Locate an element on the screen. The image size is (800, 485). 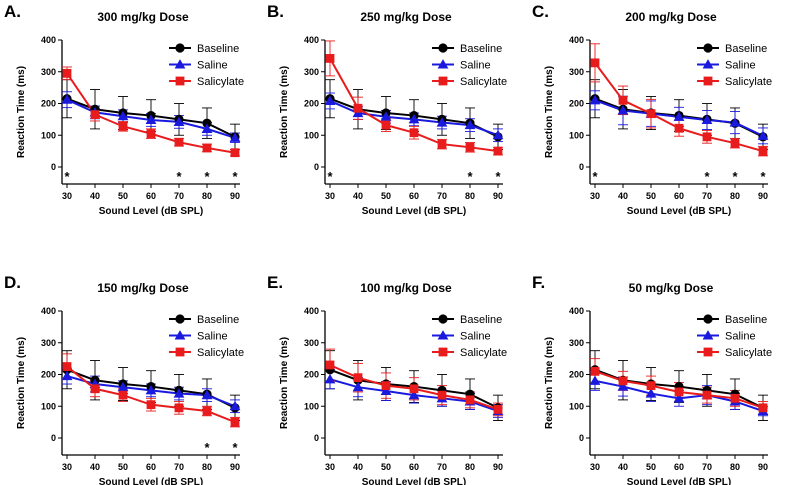
panel-title: 200 mg/kg Dose is located at coordinates (671, 17).